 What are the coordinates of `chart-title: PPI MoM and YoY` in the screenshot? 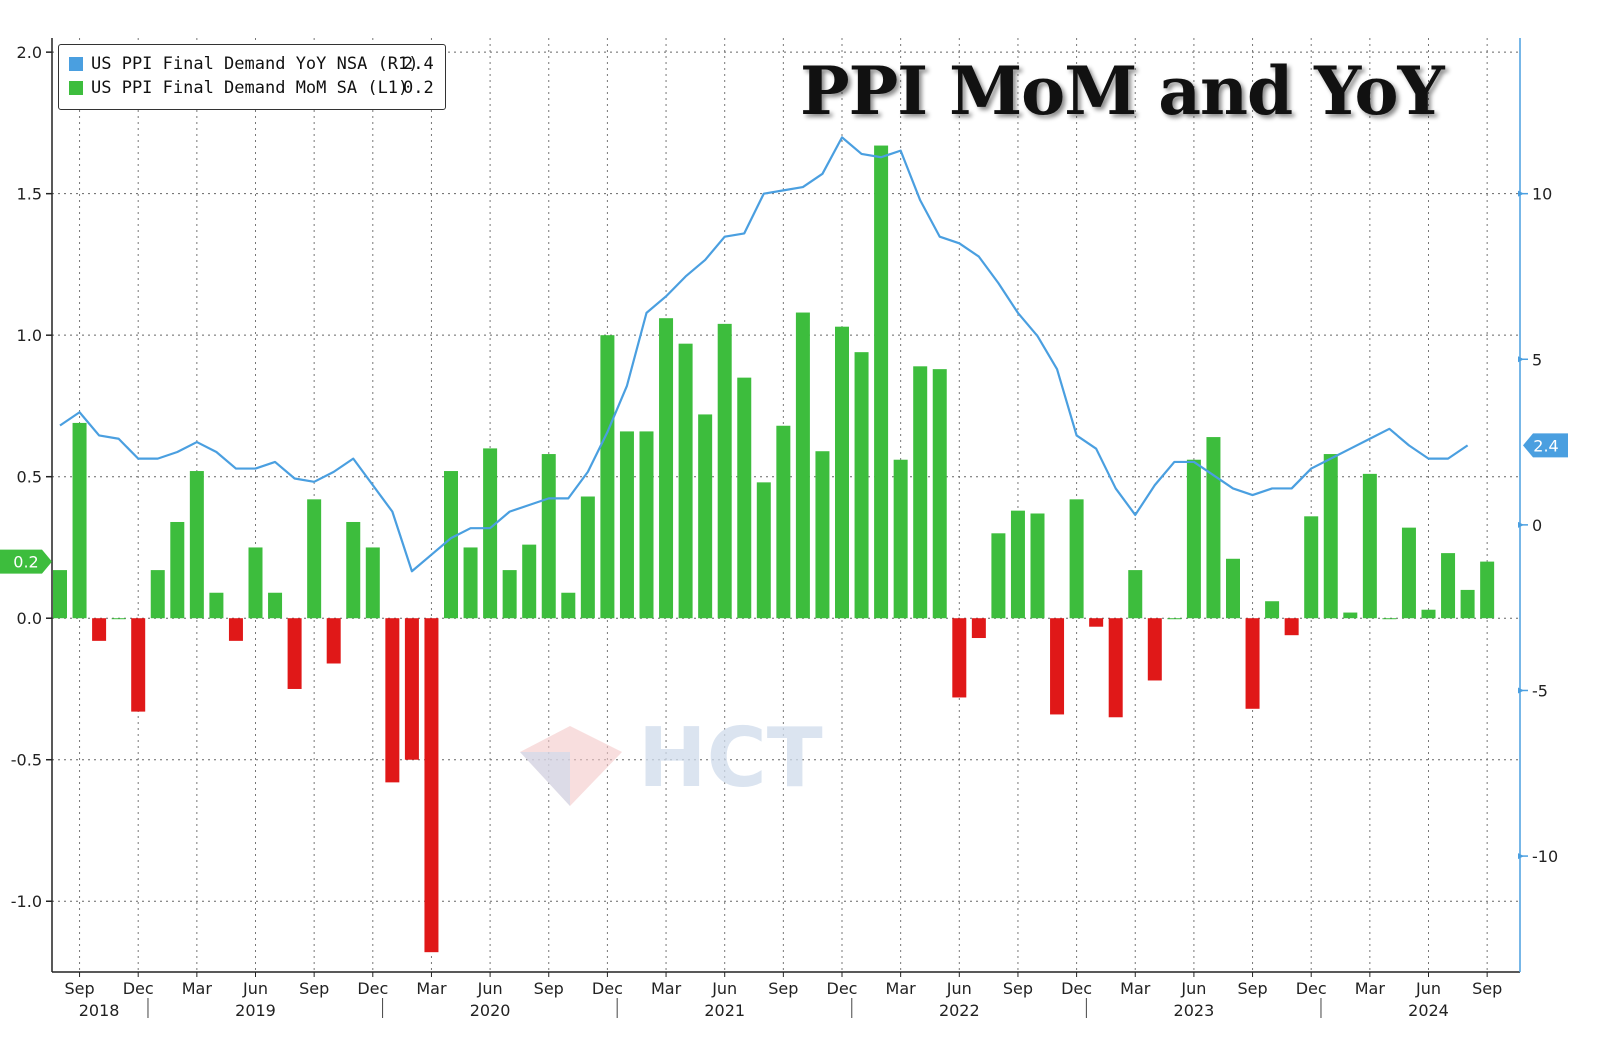 It's located at (1122, 91).